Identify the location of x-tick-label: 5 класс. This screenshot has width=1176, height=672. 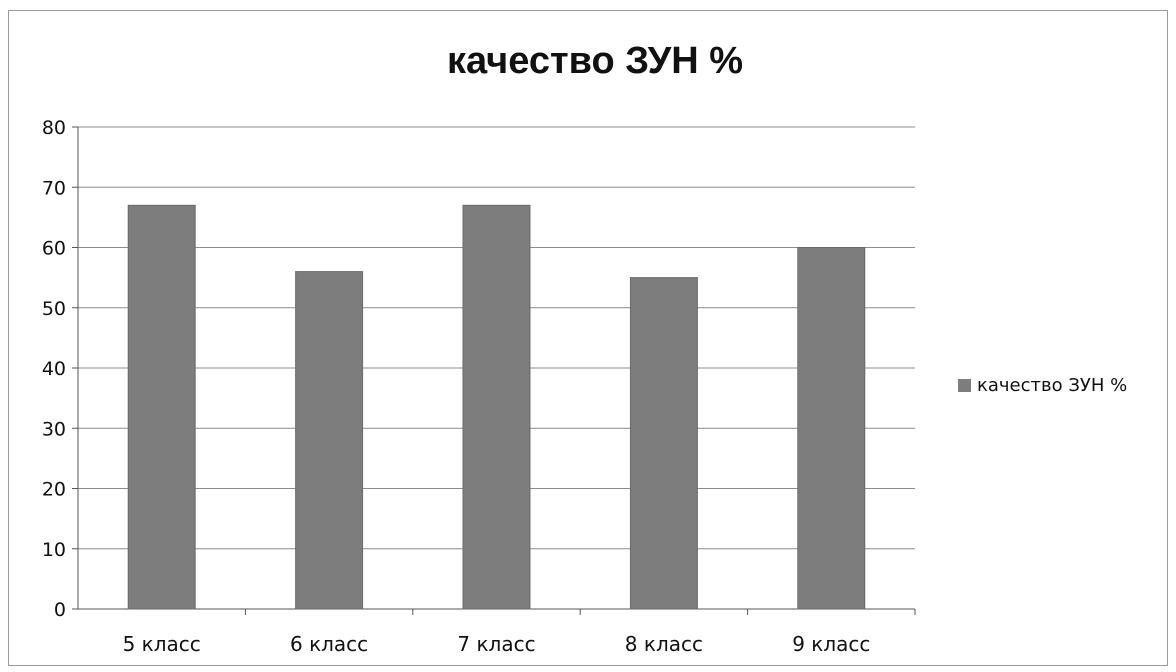
(162, 644).